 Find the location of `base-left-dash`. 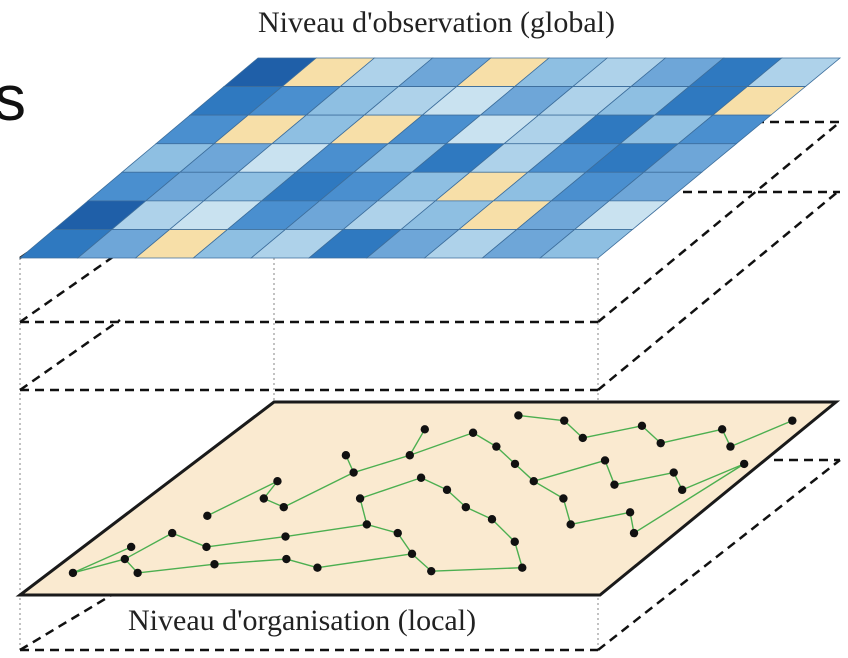

base-left-dash is located at coordinates (70, 620).